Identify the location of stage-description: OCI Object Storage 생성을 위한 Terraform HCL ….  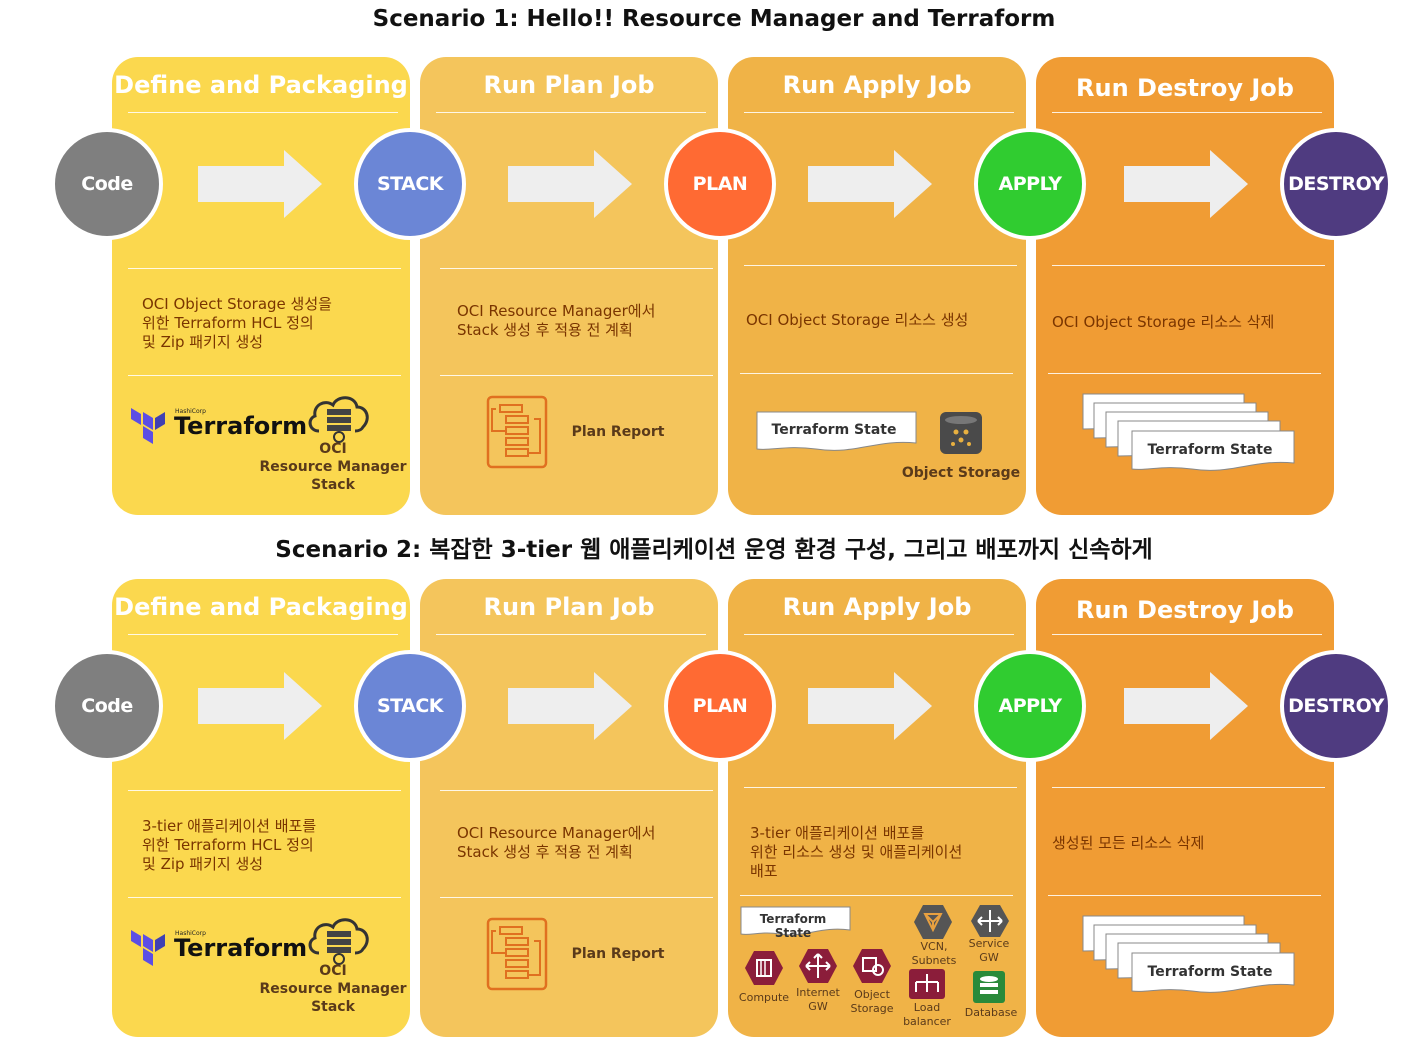
(237, 323).